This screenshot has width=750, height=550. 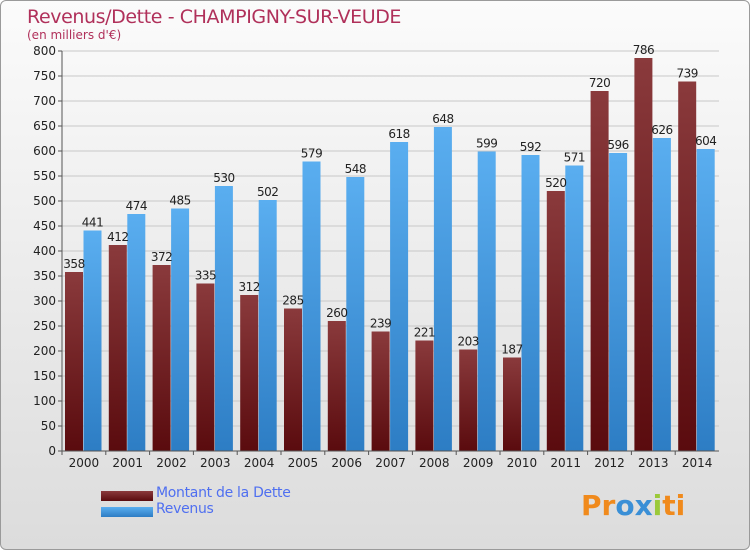 I want to click on bar-debt-2003, so click(x=205, y=367).